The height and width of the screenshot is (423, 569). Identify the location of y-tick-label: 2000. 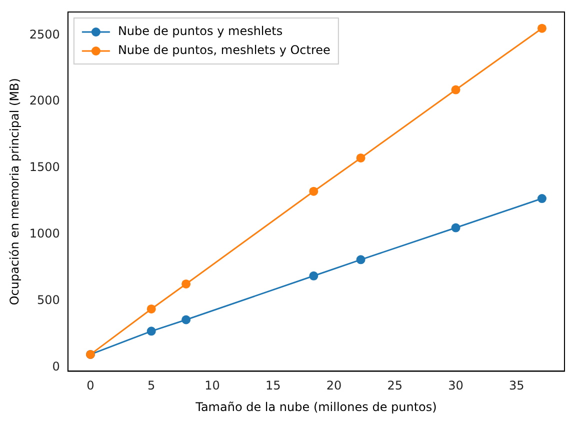
(44, 101).